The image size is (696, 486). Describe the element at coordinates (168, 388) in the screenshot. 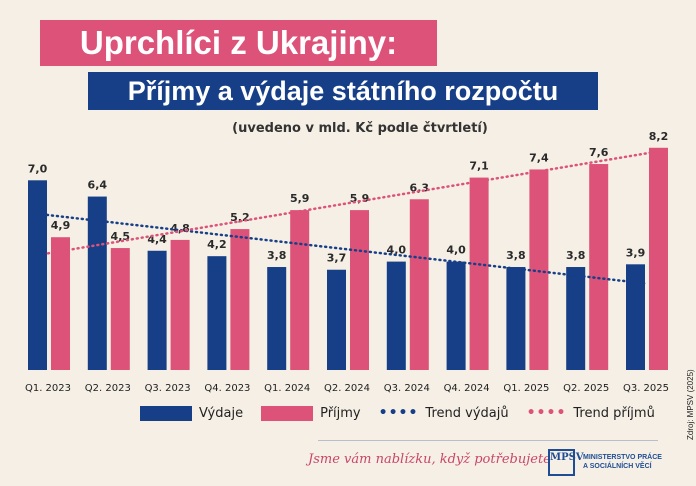

I see `x-tick-label: Q3. 2023` at that location.